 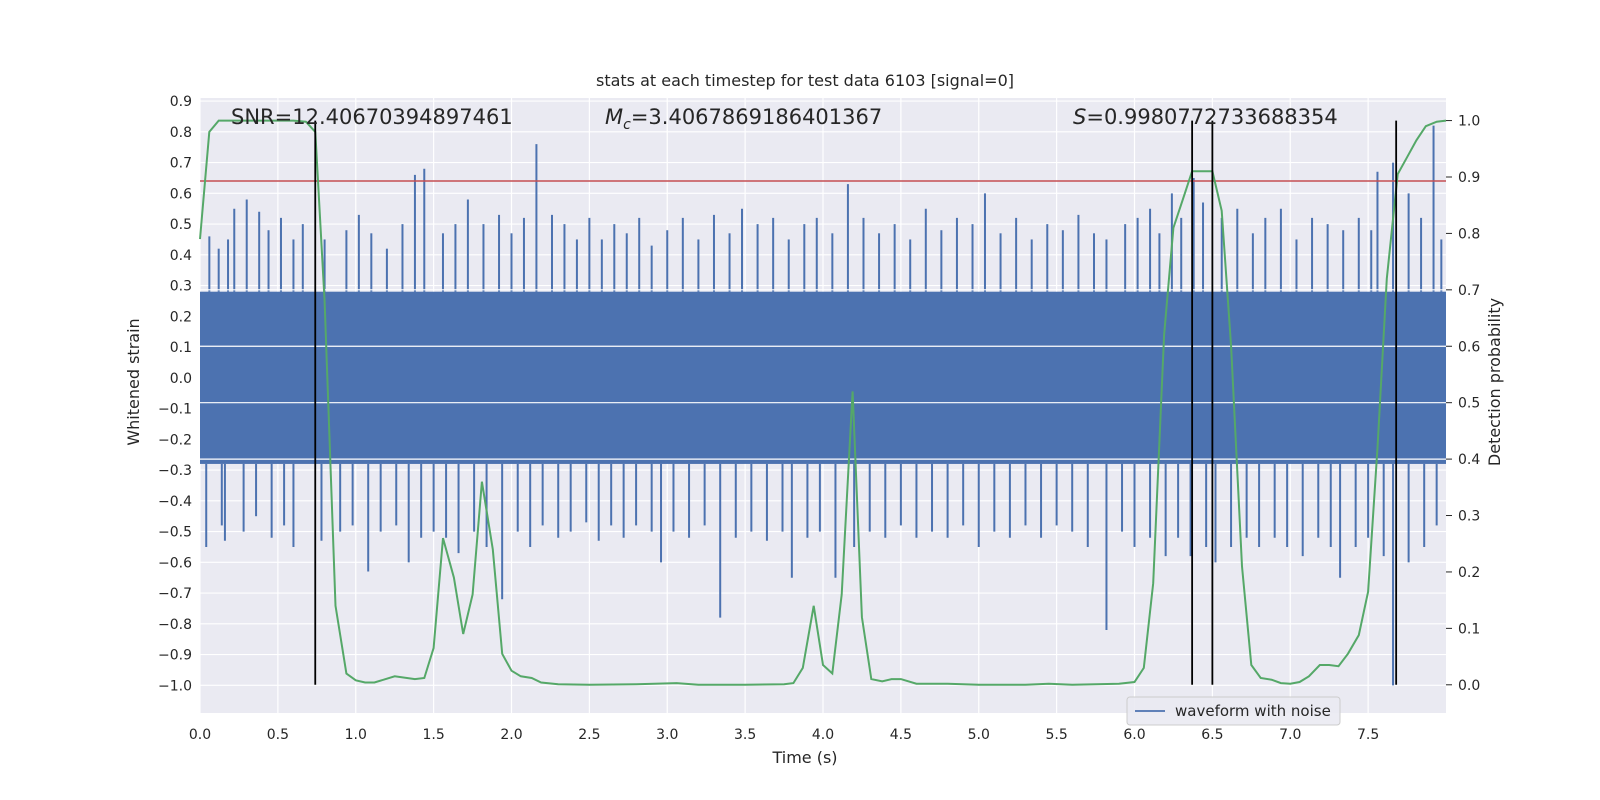 I want to click on y-tick-label: −0.2, so click(x=175, y=440).